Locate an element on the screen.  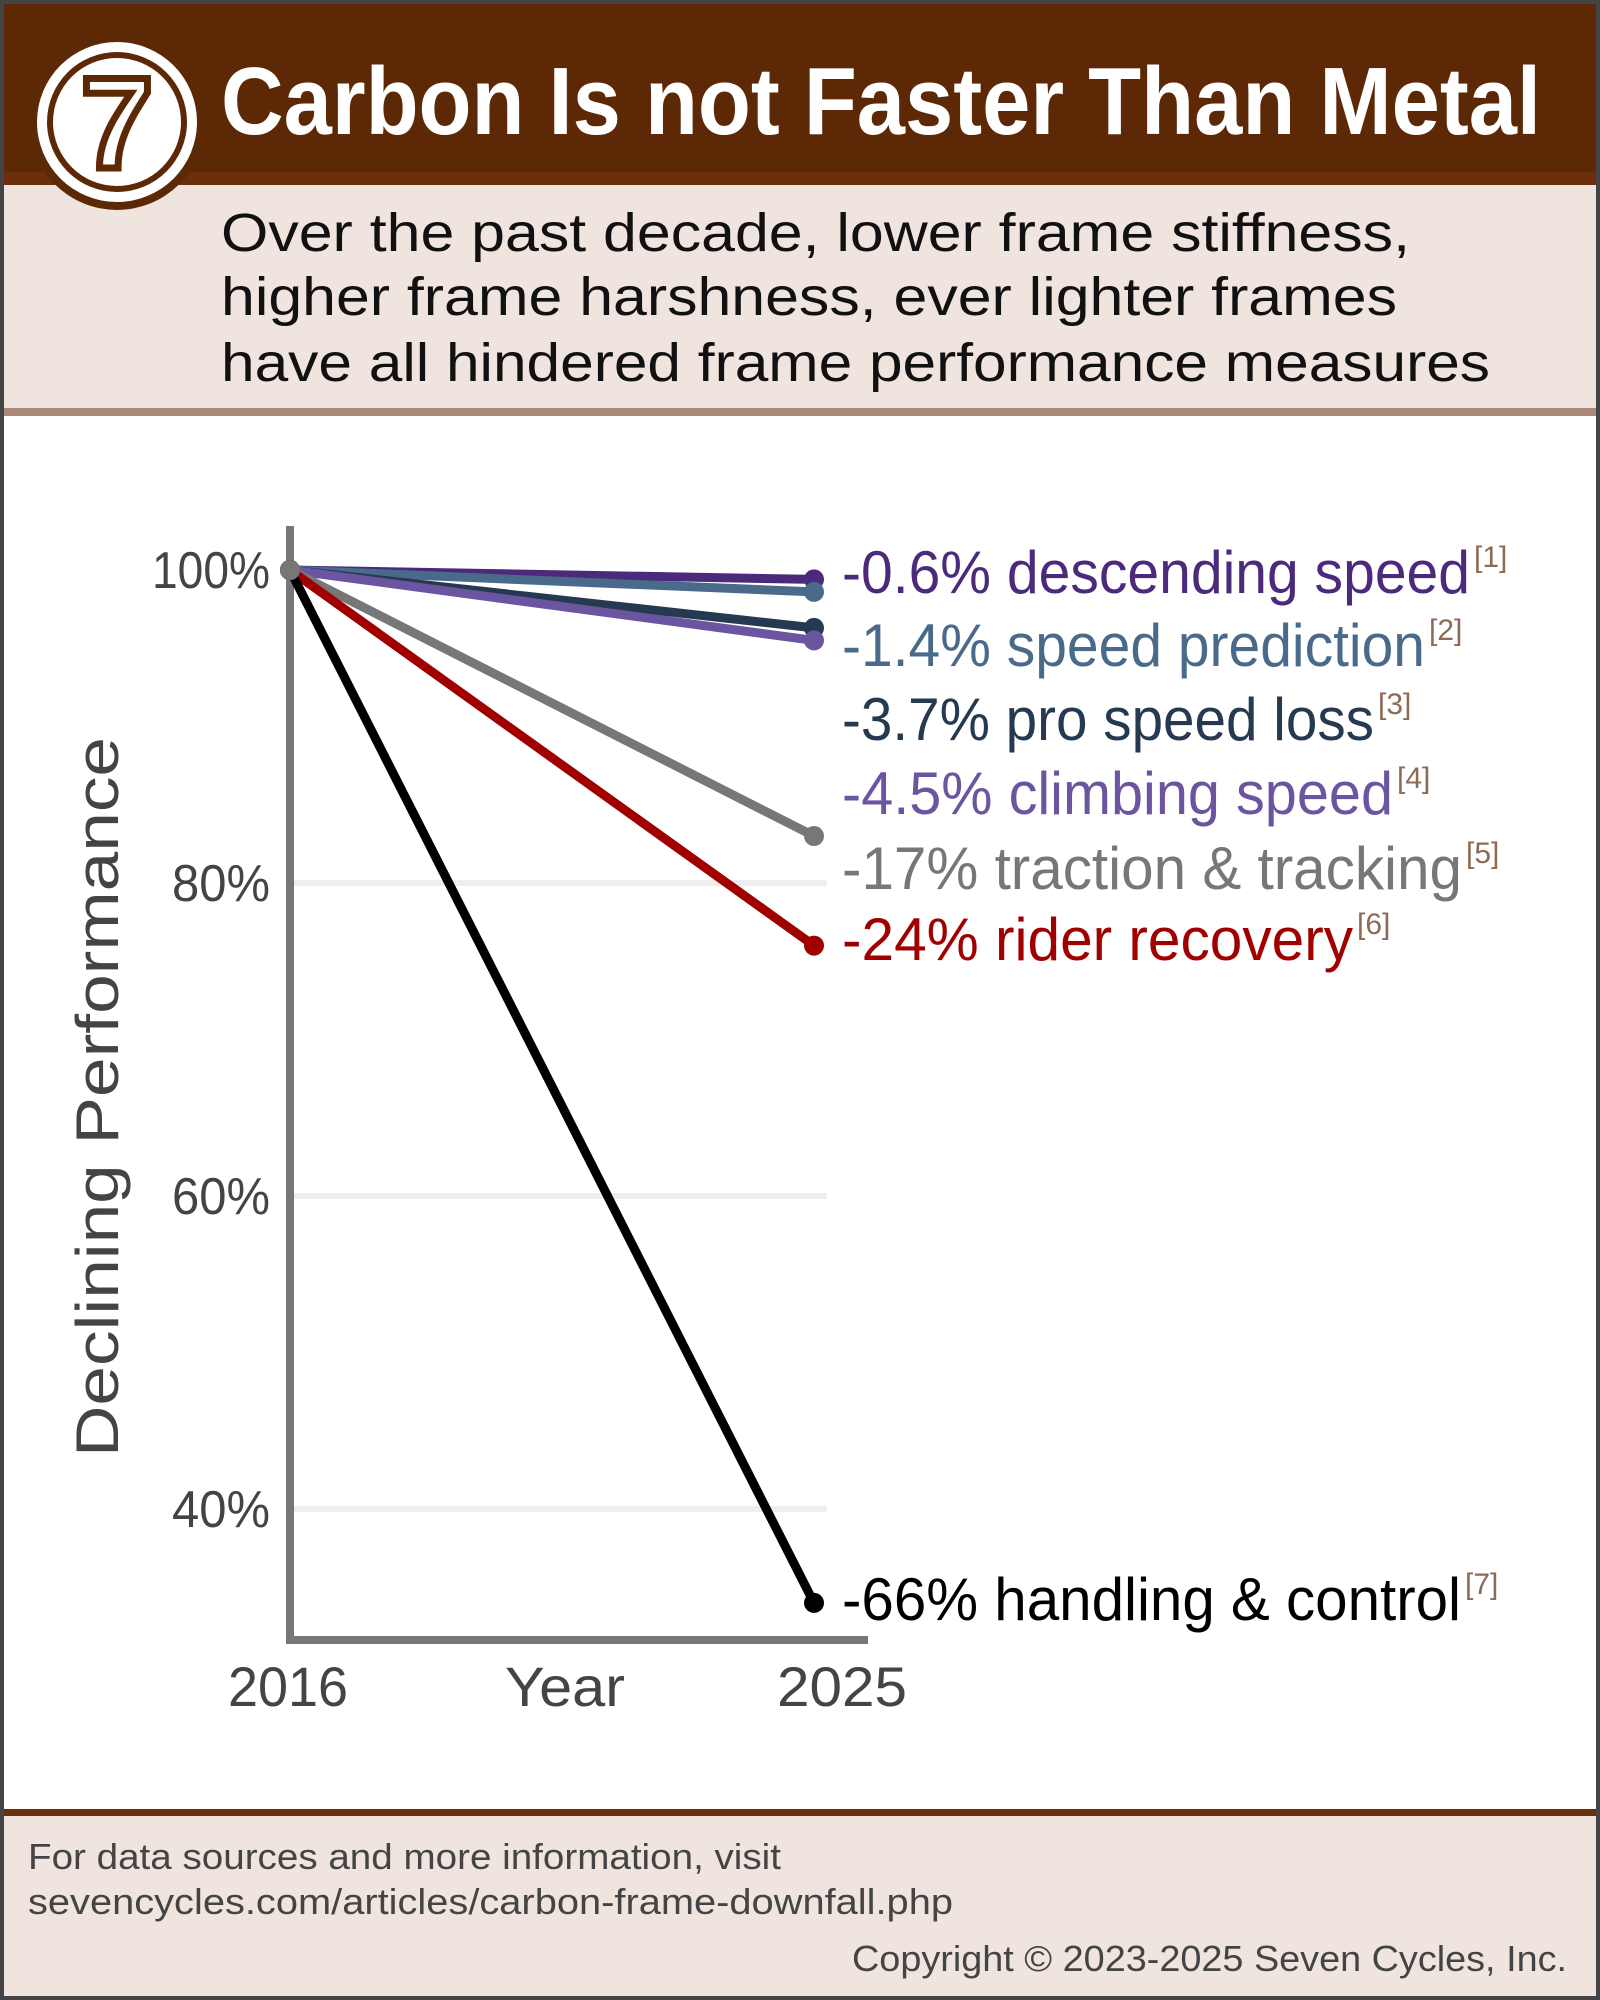
footer-divider is located at coordinates (800, 1812).